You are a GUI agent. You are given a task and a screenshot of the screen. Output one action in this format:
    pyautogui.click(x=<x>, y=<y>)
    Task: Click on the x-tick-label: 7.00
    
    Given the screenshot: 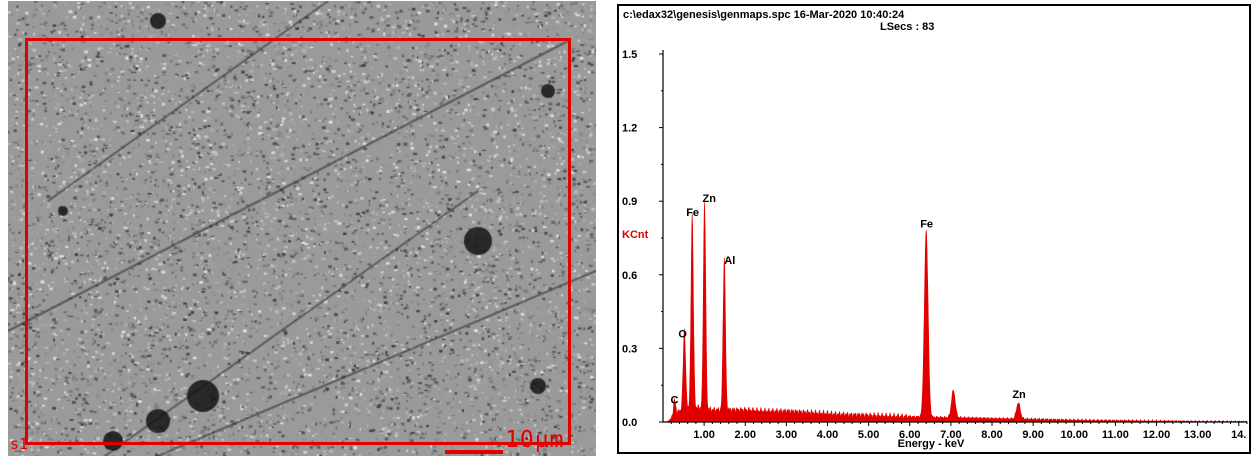 What is the action you would take?
    pyautogui.click(x=950, y=435)
    